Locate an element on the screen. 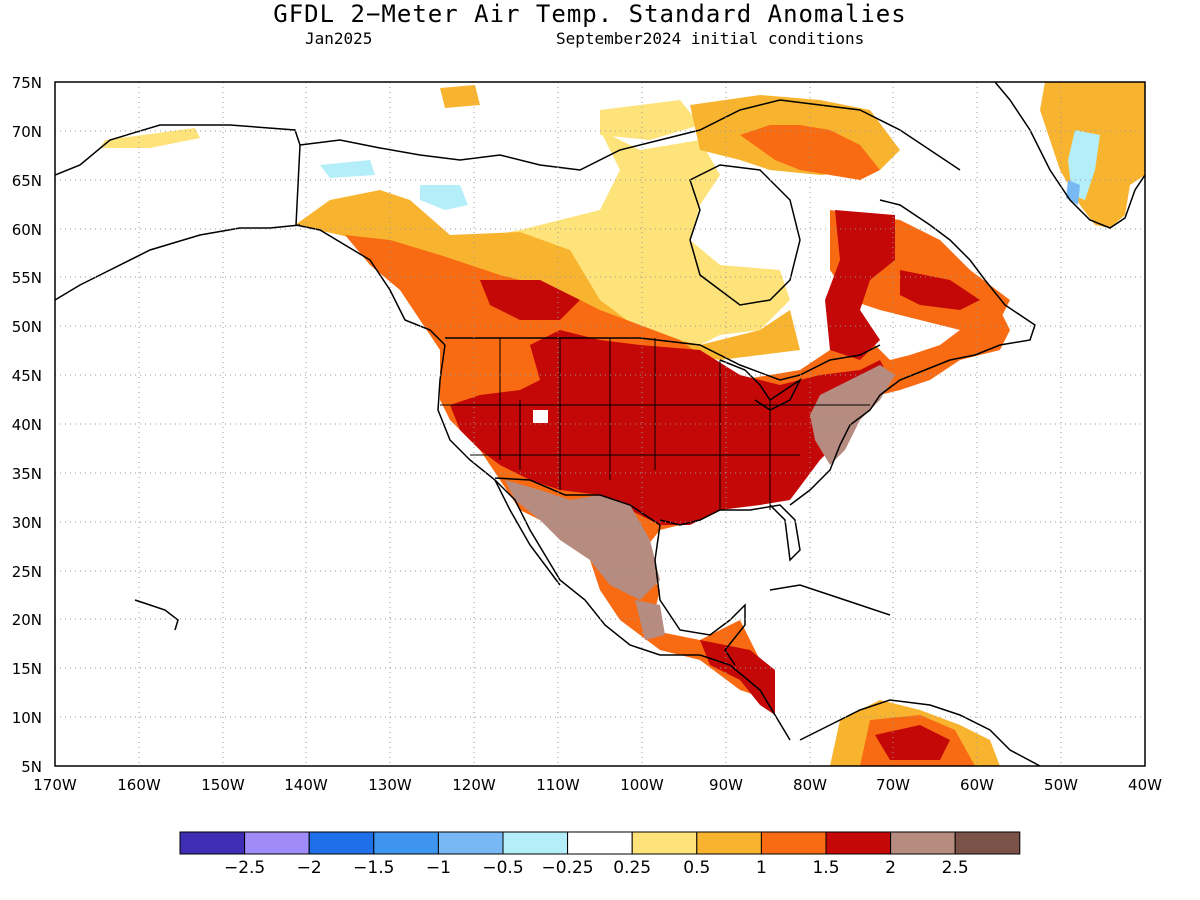 The height and width of the screenshot is (900, 1200). lon-label: 130W is located at coordinates (390, 785).